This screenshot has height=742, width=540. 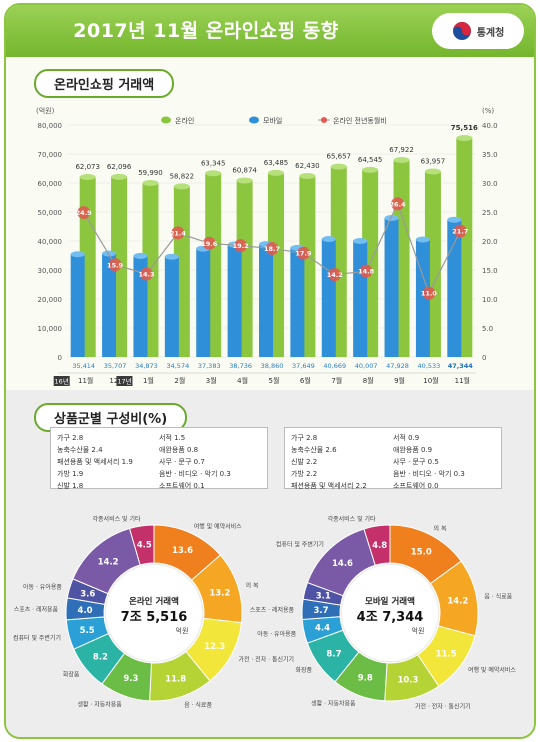 What do you see at coordinates (108, 562) in the screenshot?
I see `donut-slice-value: 14.2` at bounding box center [108, 562].